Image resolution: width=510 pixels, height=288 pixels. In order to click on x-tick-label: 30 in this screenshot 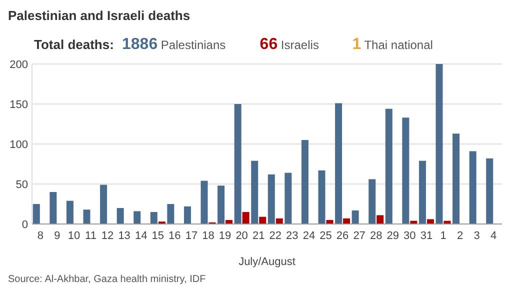, I will do `click(410, 236)`.